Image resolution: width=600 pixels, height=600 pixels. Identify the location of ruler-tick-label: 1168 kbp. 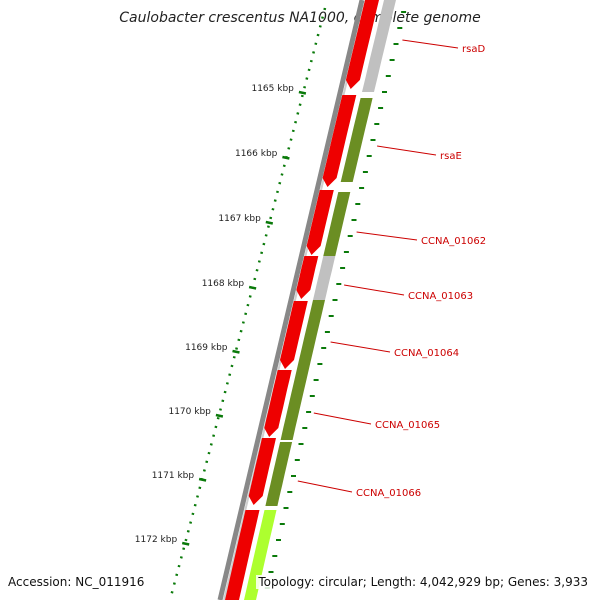
(223, 284).